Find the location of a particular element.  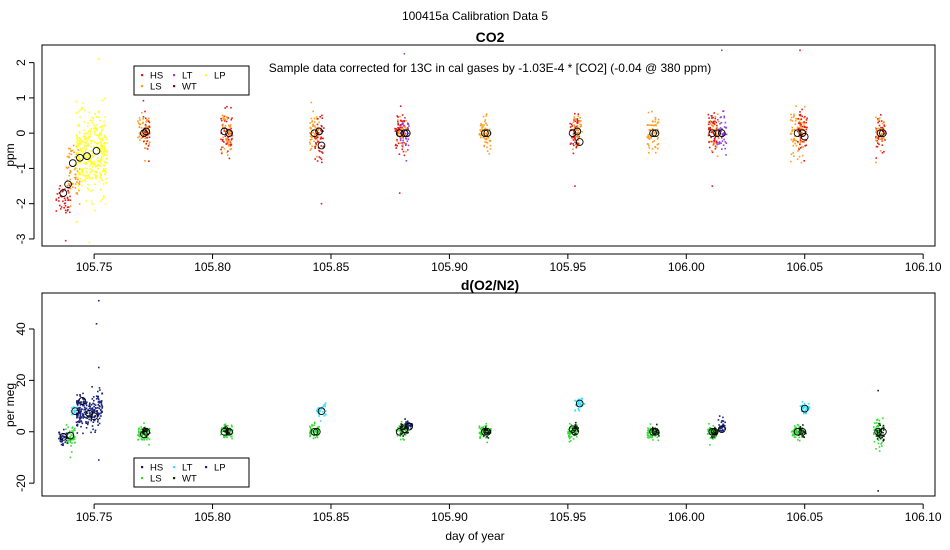

x-tick-label: 105.80 is located at coordinates (212, 517).